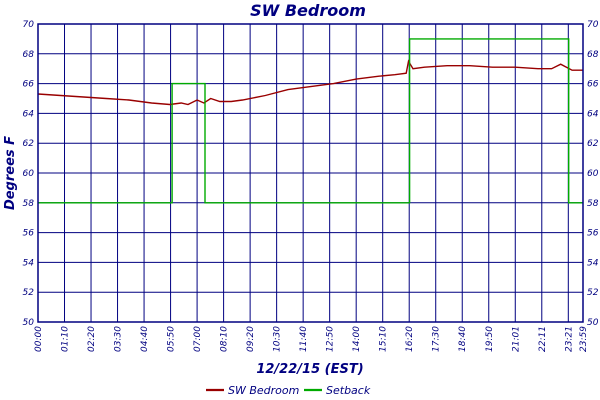 The height and width of the screenshot is (400, 600). What do you see at coordinates (39, 339) in the screenshot?
I see `x-tick-label: 00:00` at bounding box center [39, 339].